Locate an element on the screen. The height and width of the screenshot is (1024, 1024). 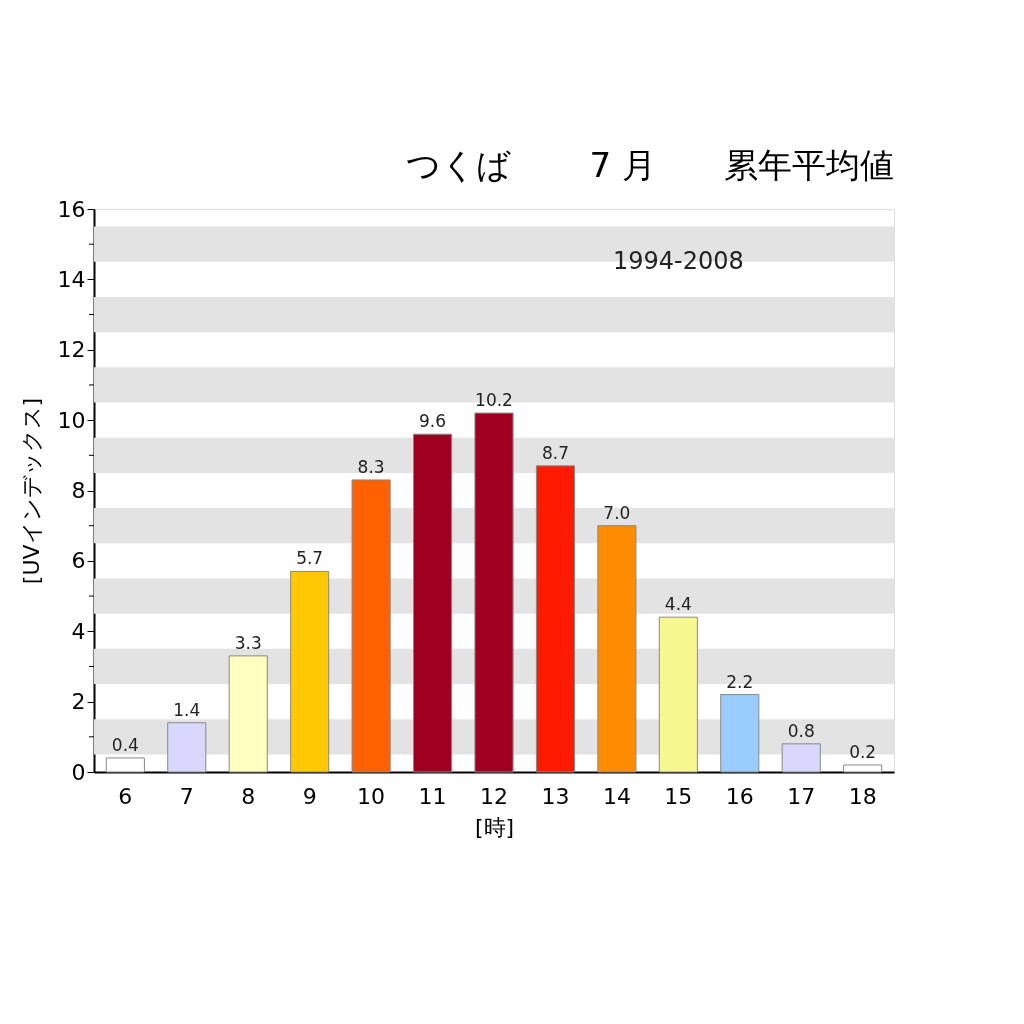
y-tick-label: 2 is located at coordinates (78, 702).